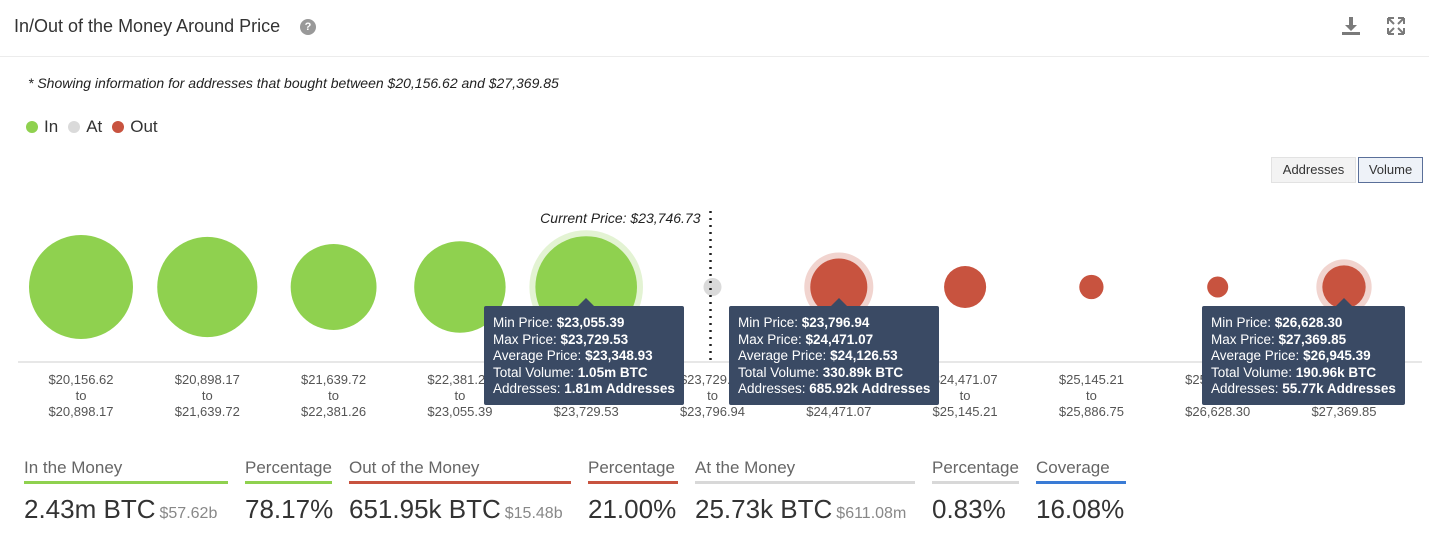 This screenshot has height=553, width=1429. Describe the element at coordinates (459, 379) in the screenshot. I see `range-from-label: $22,381.26` at that location.